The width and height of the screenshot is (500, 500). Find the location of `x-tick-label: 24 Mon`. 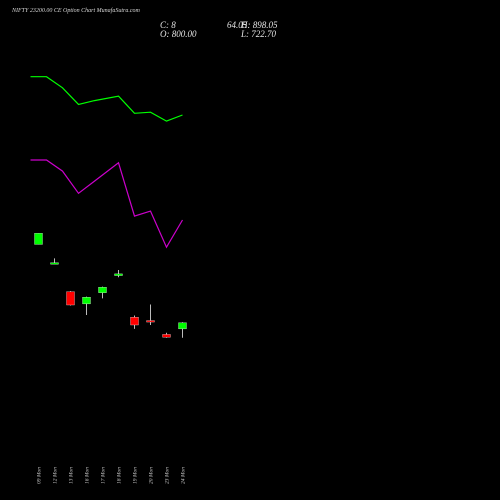

x-tick-label: 24 Mon is located at coordinates (183, 475).